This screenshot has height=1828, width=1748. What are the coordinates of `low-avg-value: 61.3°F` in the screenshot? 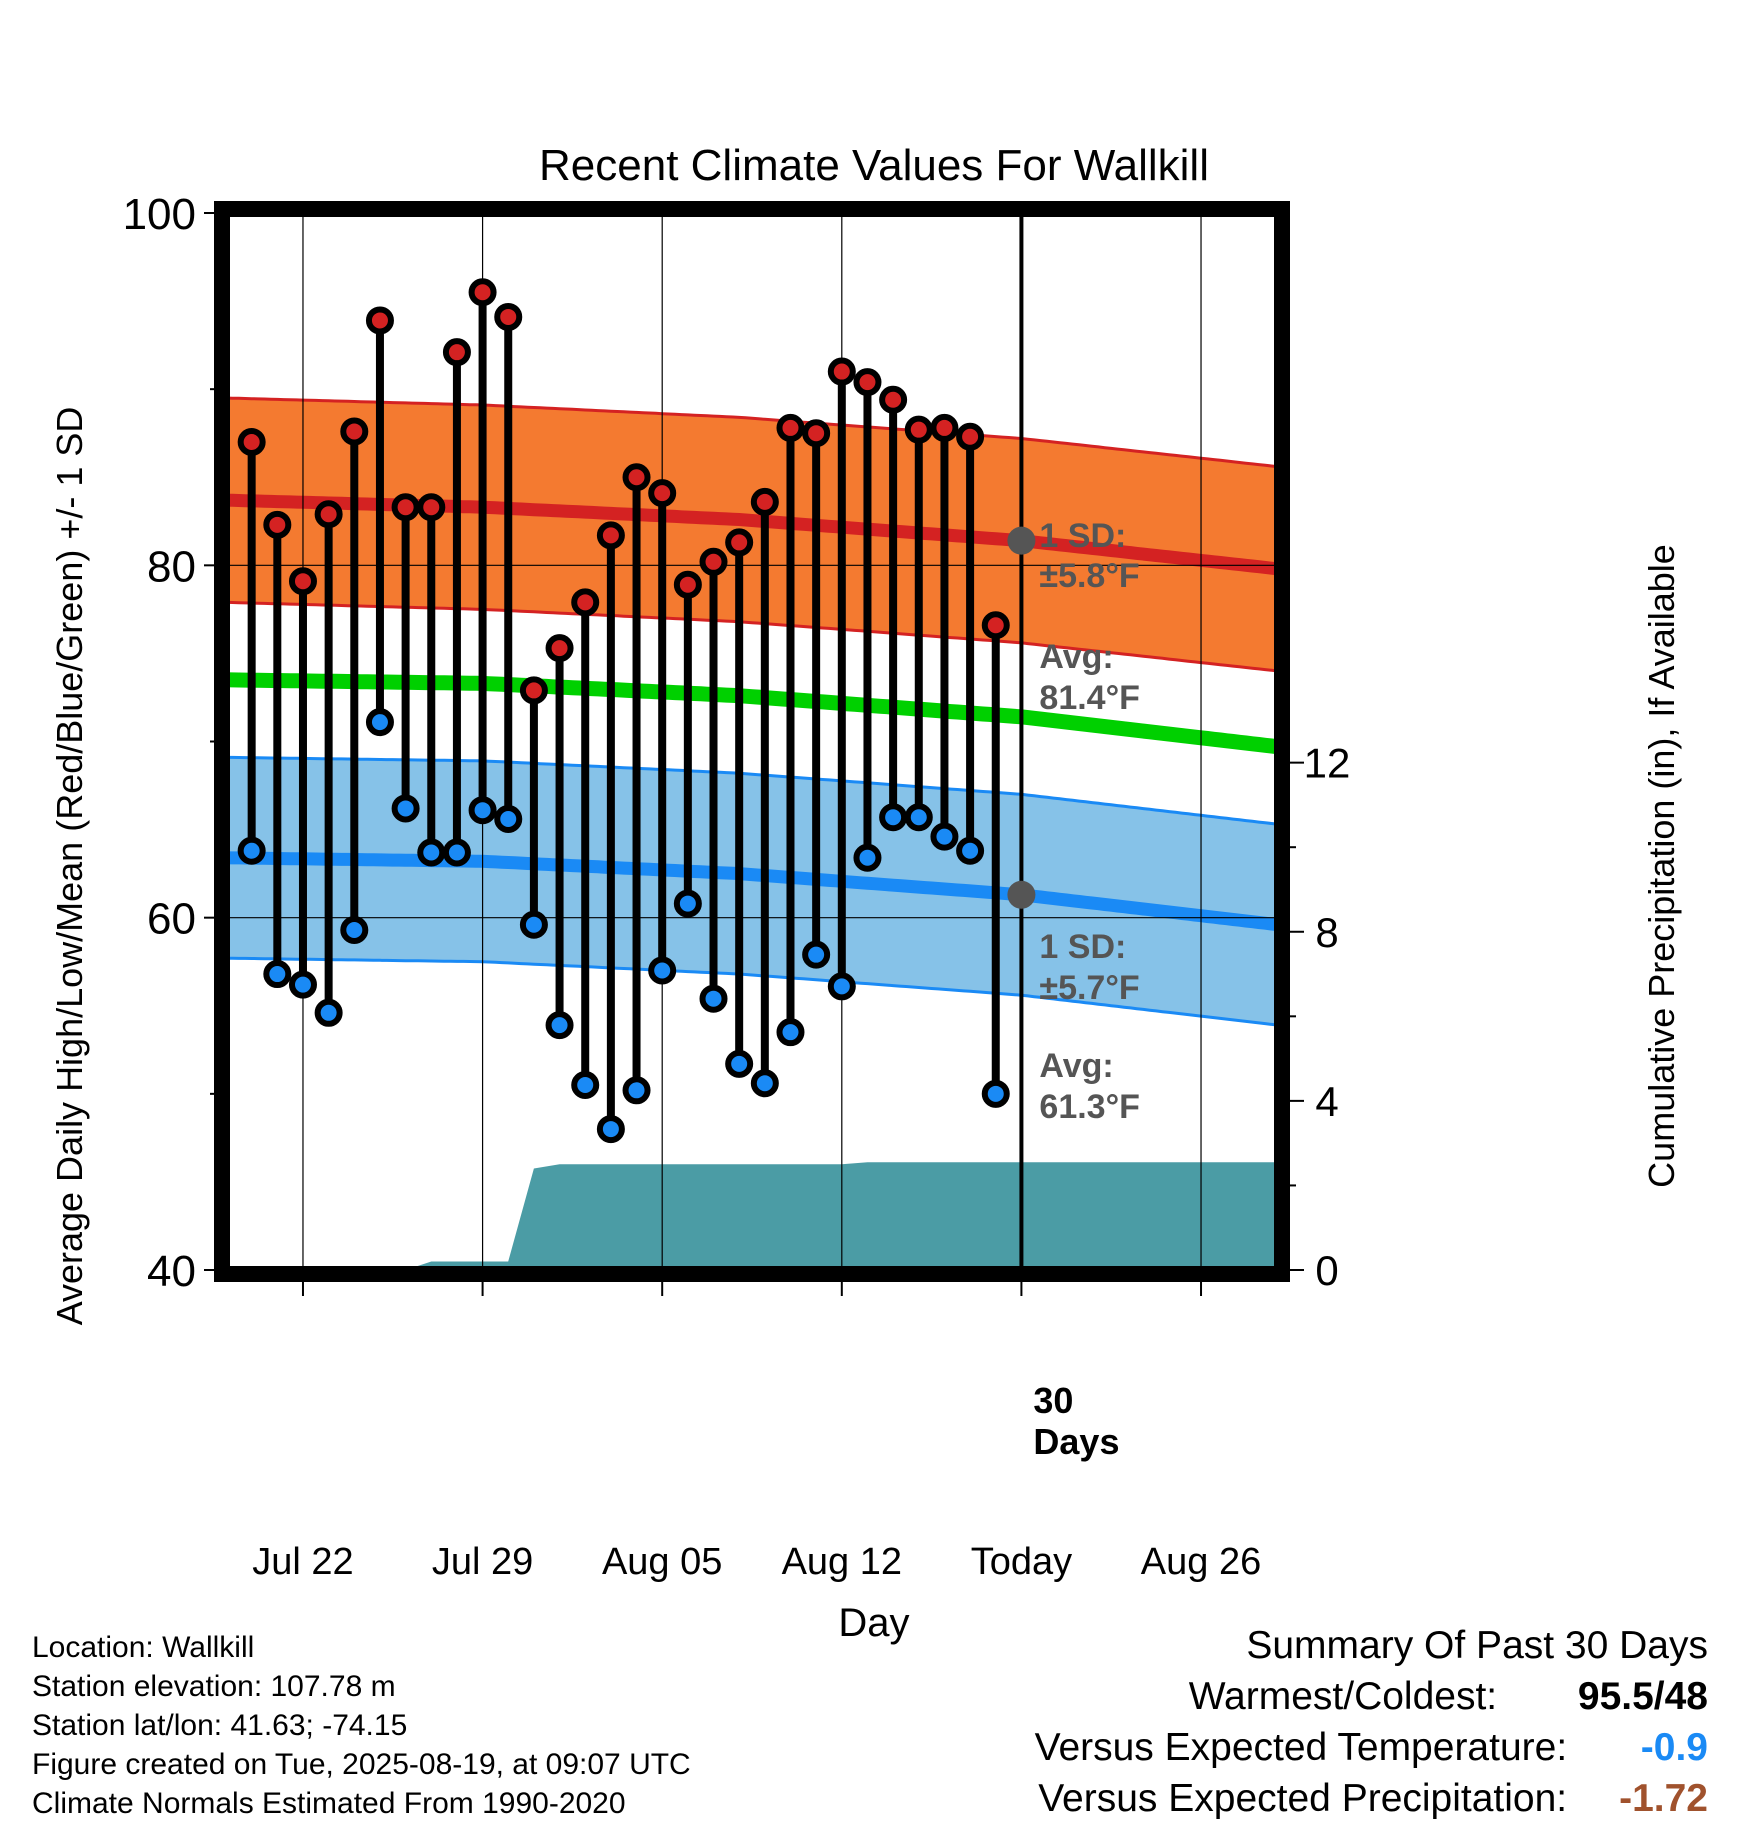 It's located at (1089, 1107).